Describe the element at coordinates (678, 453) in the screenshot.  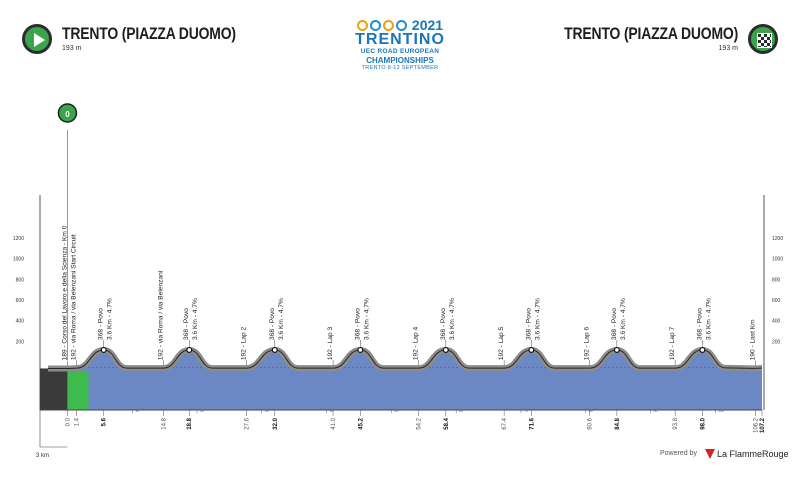
I see `powered-by-label: Powered by` at that location.